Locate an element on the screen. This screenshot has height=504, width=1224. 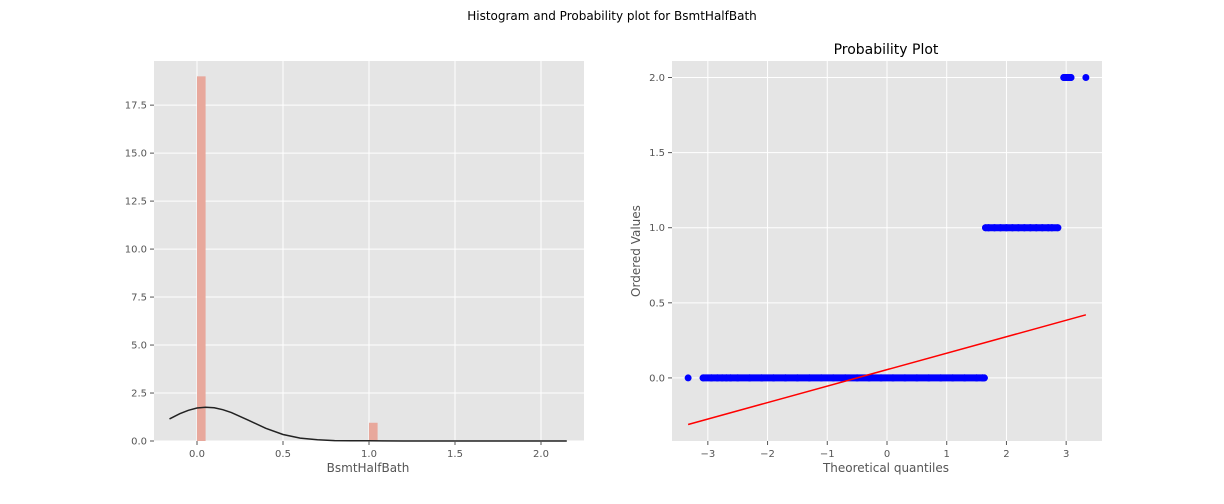
probability-x-tick-label: 1 is located at coordinates (947, 454).